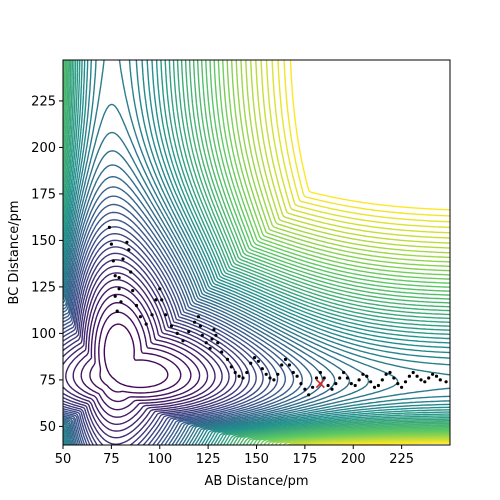  Describe the element at coordinates (353, 459) in the screenshot. I see `x-tick-label: 200` at that location.